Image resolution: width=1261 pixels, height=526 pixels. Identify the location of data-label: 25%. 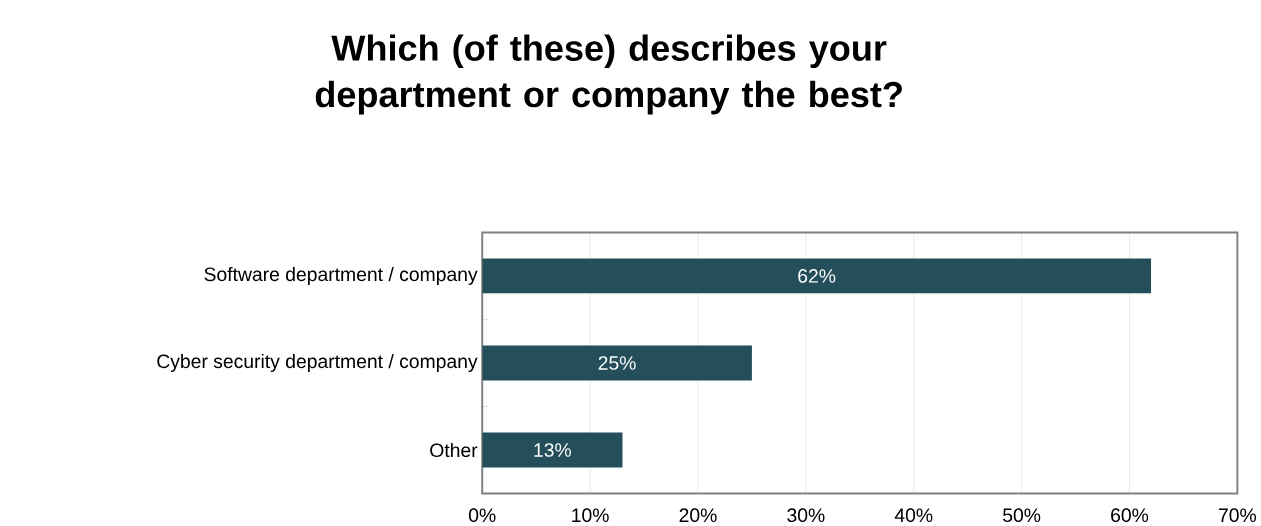
(617, 362).